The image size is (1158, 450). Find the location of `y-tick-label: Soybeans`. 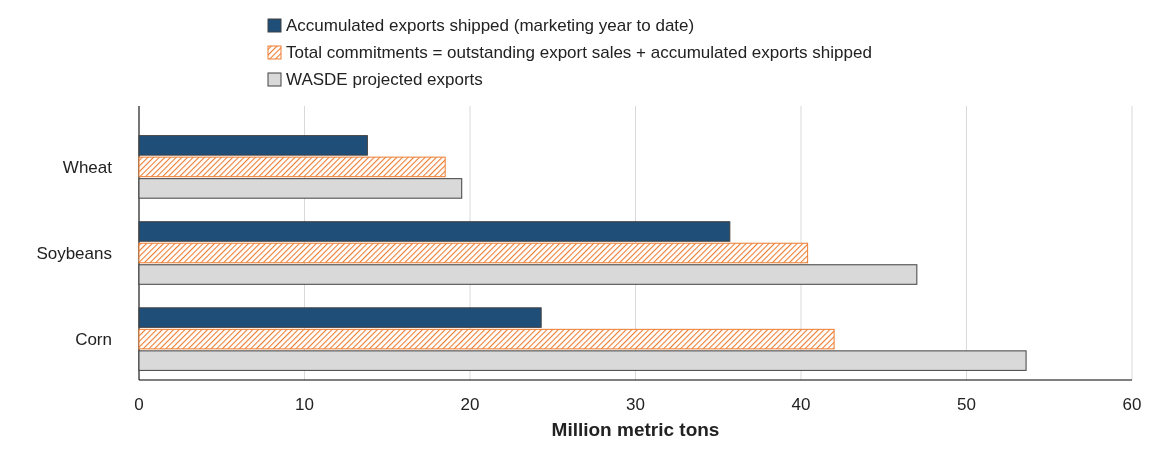

y-tick-label: Soybeans is located at coordinates (74, 253).